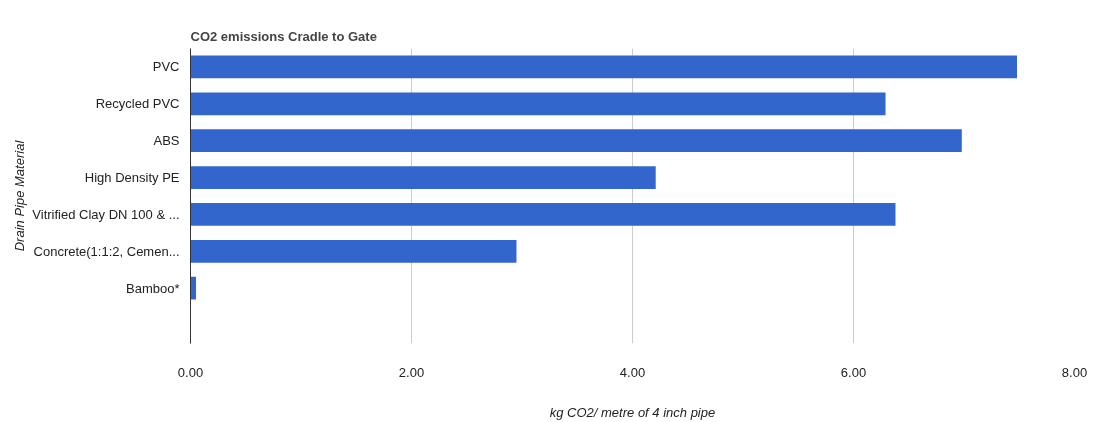 The image size is (1094, 422). Describe the element at coordinates (1074, 372) in the screenshot. I see `x-tick-label: 8.00` at that location.